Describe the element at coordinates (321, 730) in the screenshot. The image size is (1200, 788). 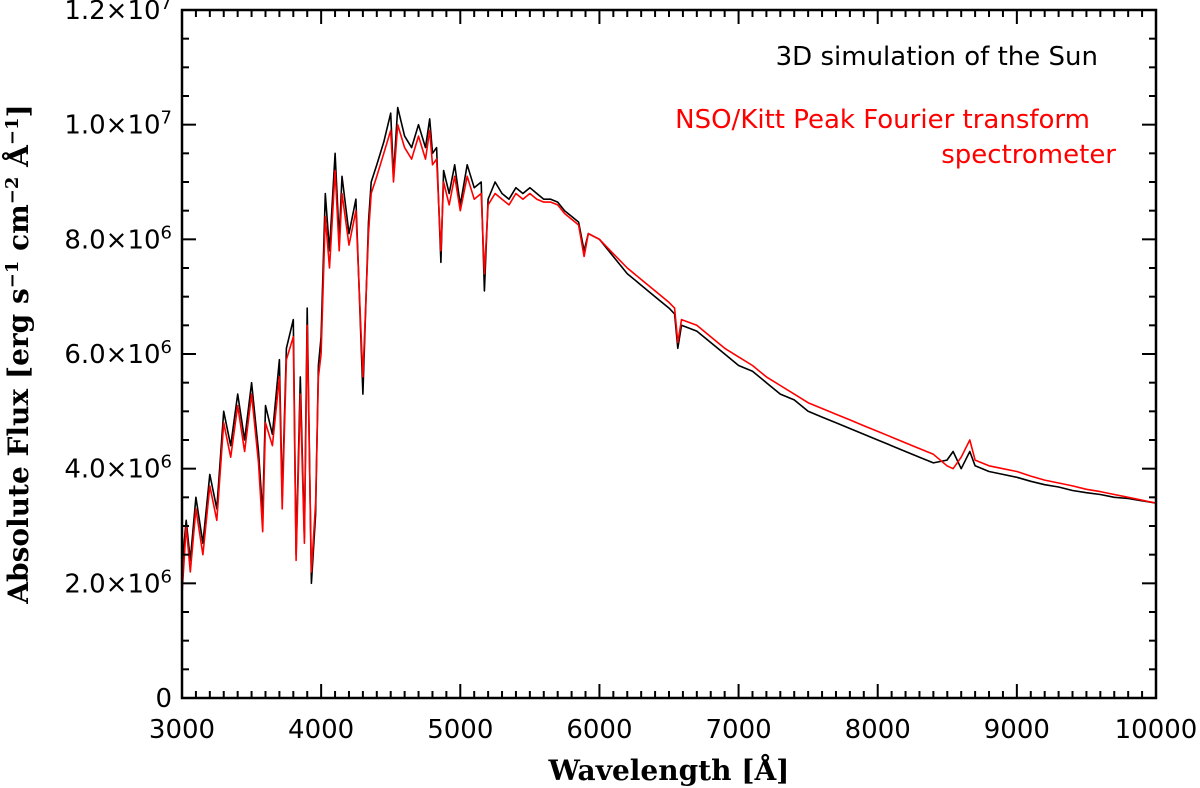
I see `x-tick-label: 4000` at that location.